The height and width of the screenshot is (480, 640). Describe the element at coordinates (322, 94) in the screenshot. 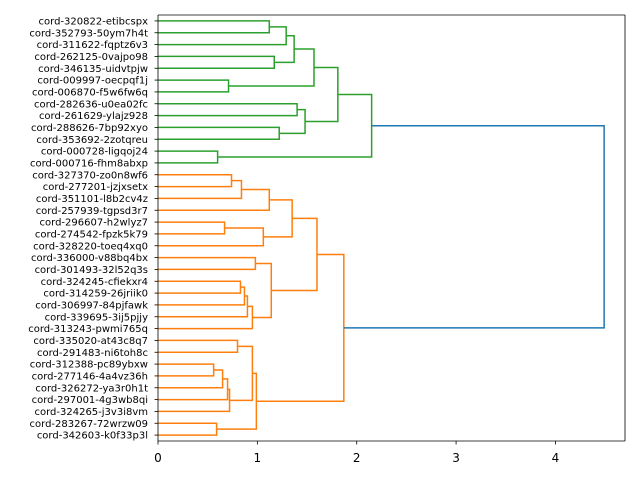

I see `dendrogram-link-m10` at that location.